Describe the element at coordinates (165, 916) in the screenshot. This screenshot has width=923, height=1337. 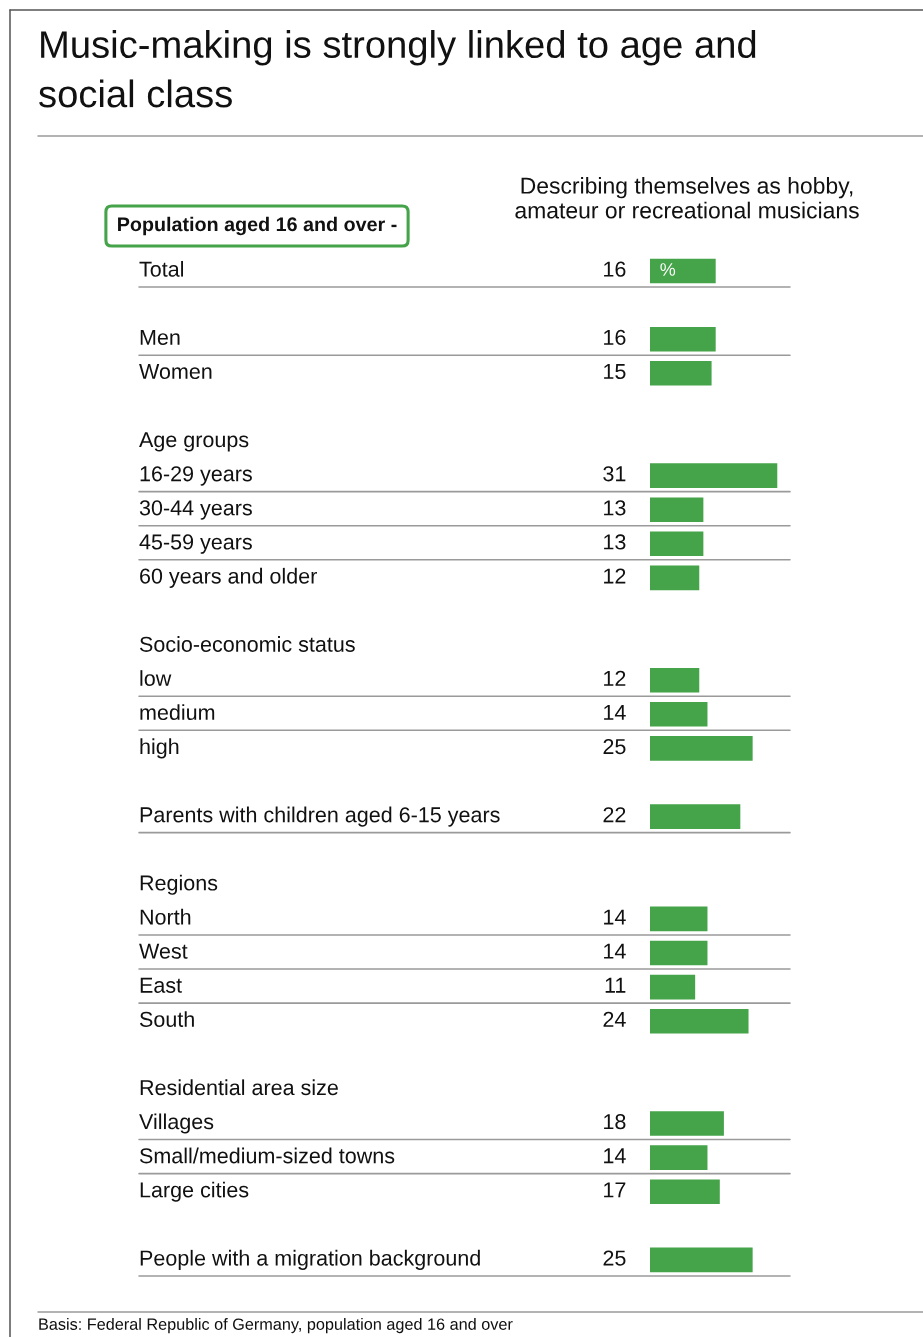
I see `y-tick-label: North` at that location.